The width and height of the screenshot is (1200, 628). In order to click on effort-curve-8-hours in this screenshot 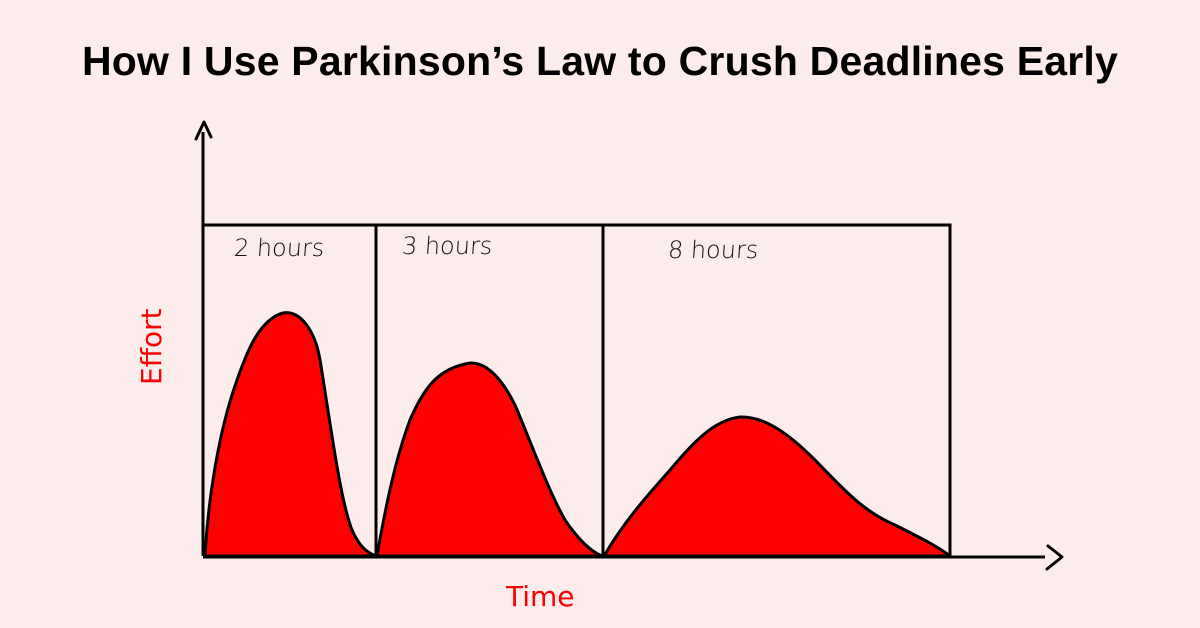, I will do `click(777, 486)`.